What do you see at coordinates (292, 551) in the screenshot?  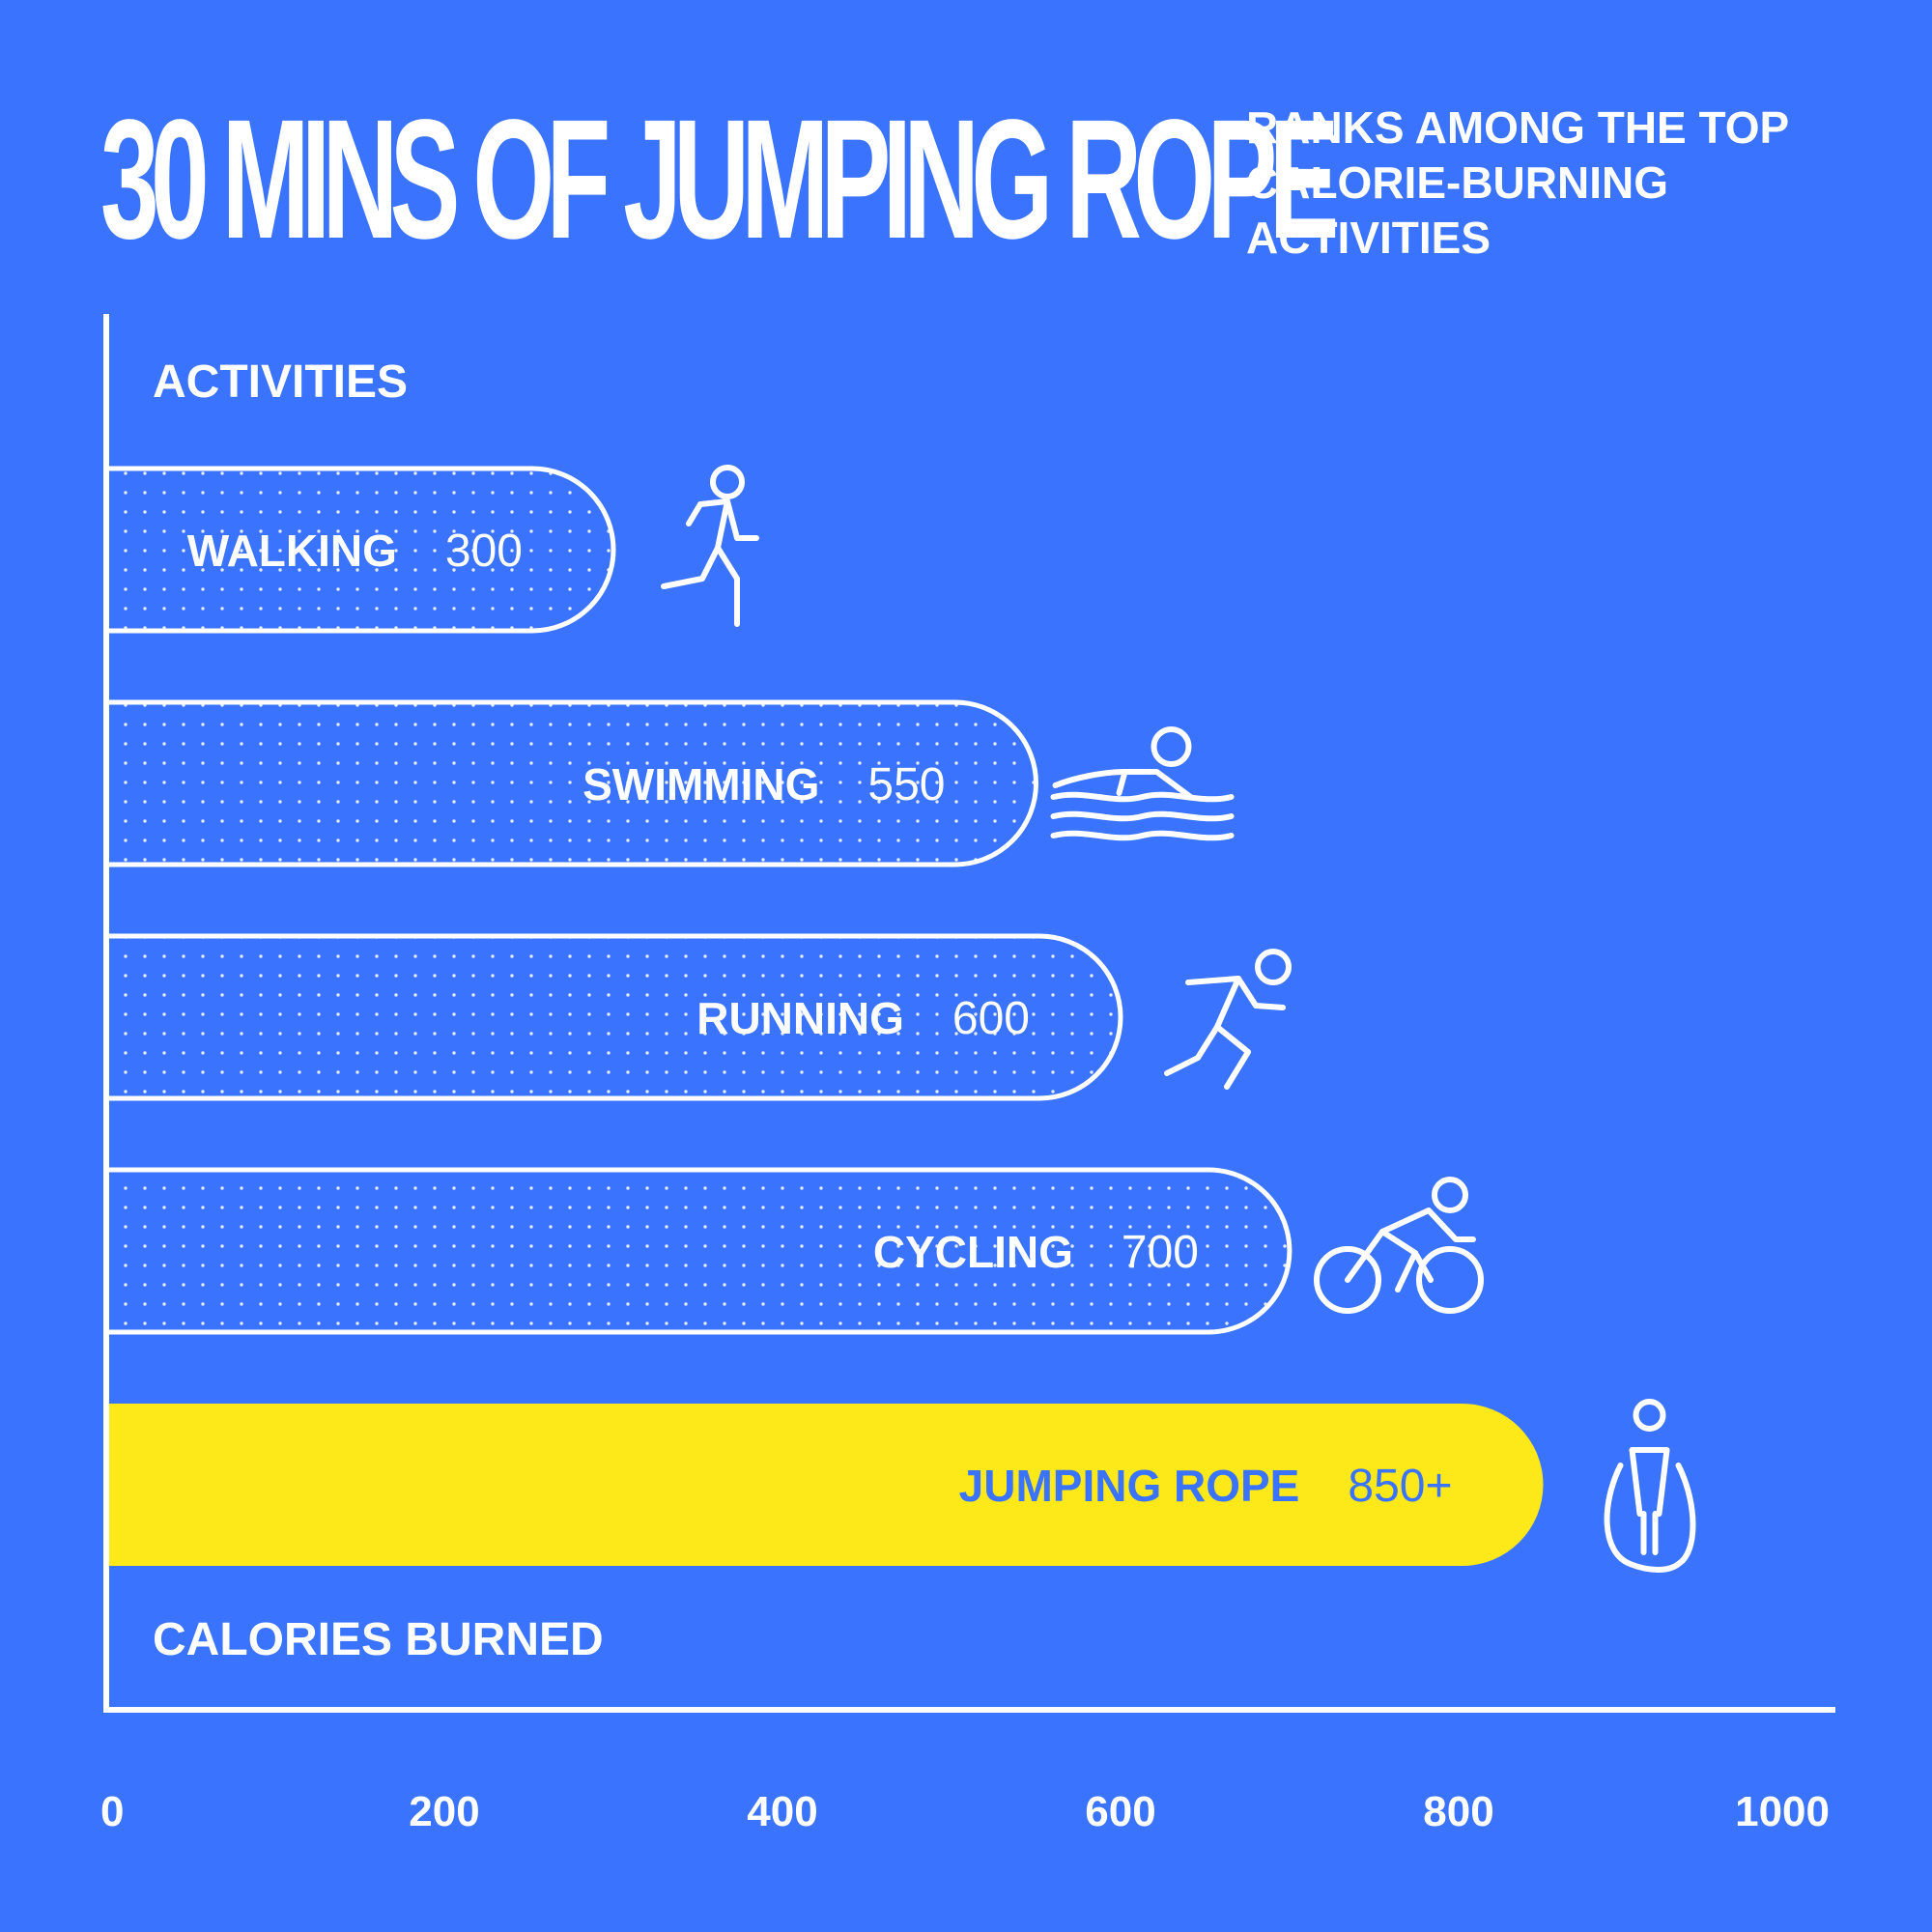 I see `bar-category-label: WALKING` at bounding box center [292, 551].